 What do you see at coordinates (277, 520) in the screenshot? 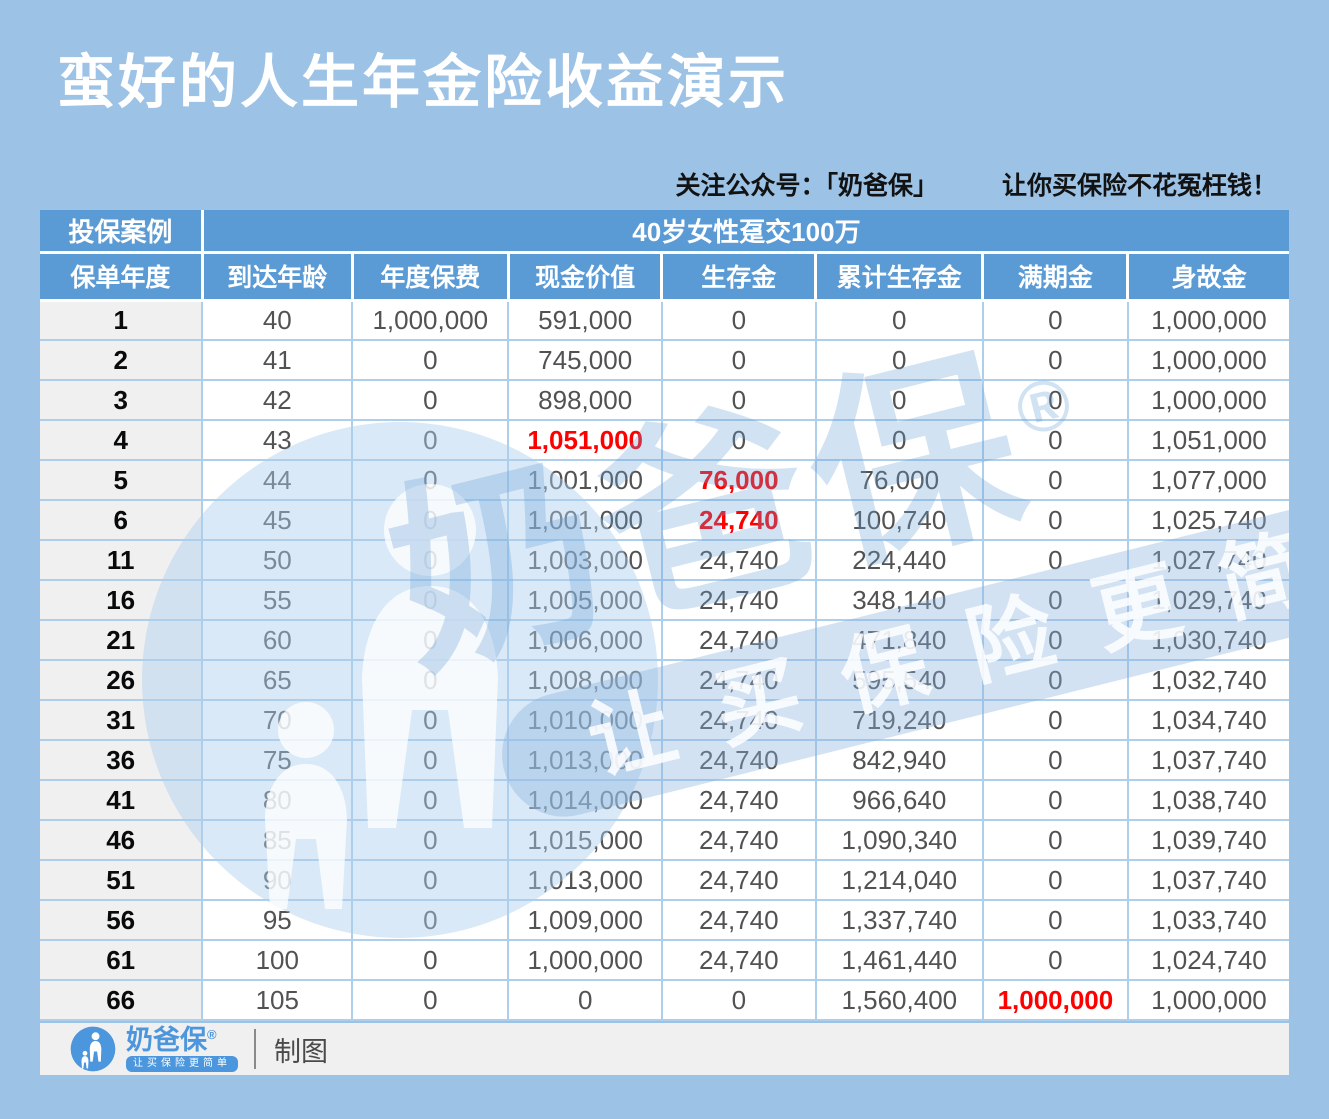
I see `value-cell: 45` at bounding box center [277, 520].